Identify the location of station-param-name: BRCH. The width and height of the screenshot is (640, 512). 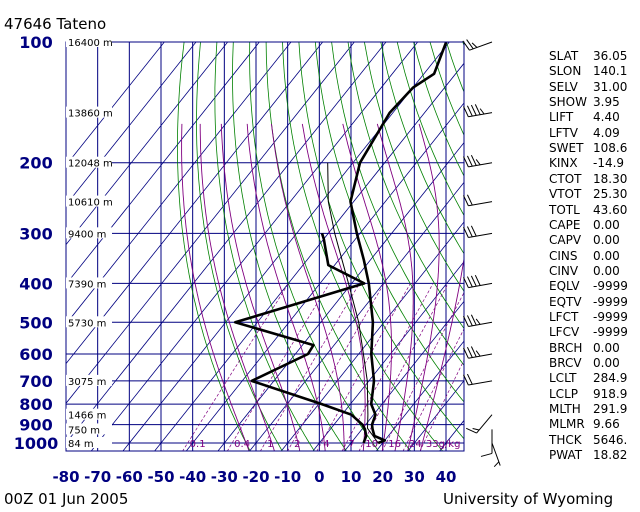
(566, 347).